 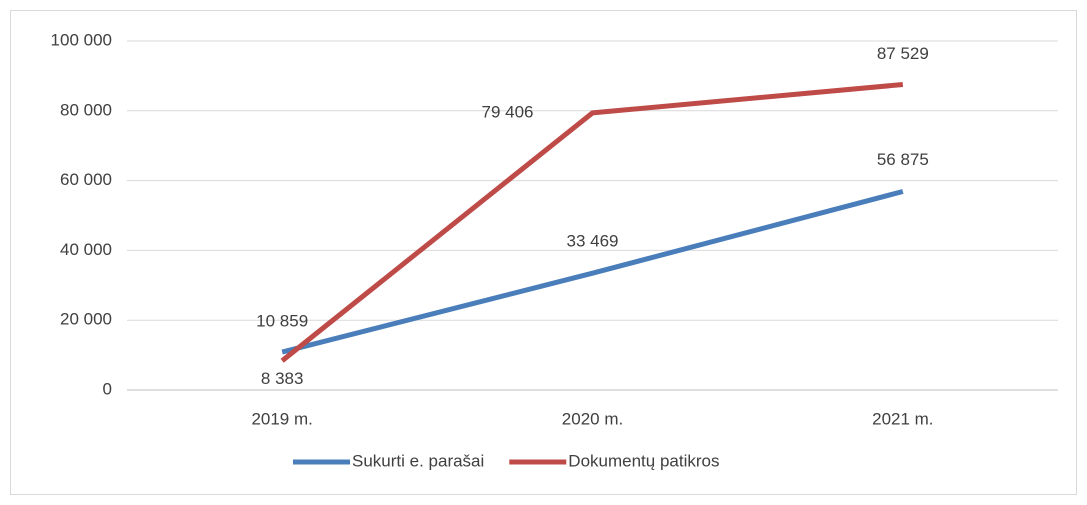 I want to click on data-label: 79 406, so click(x=508, y=111).